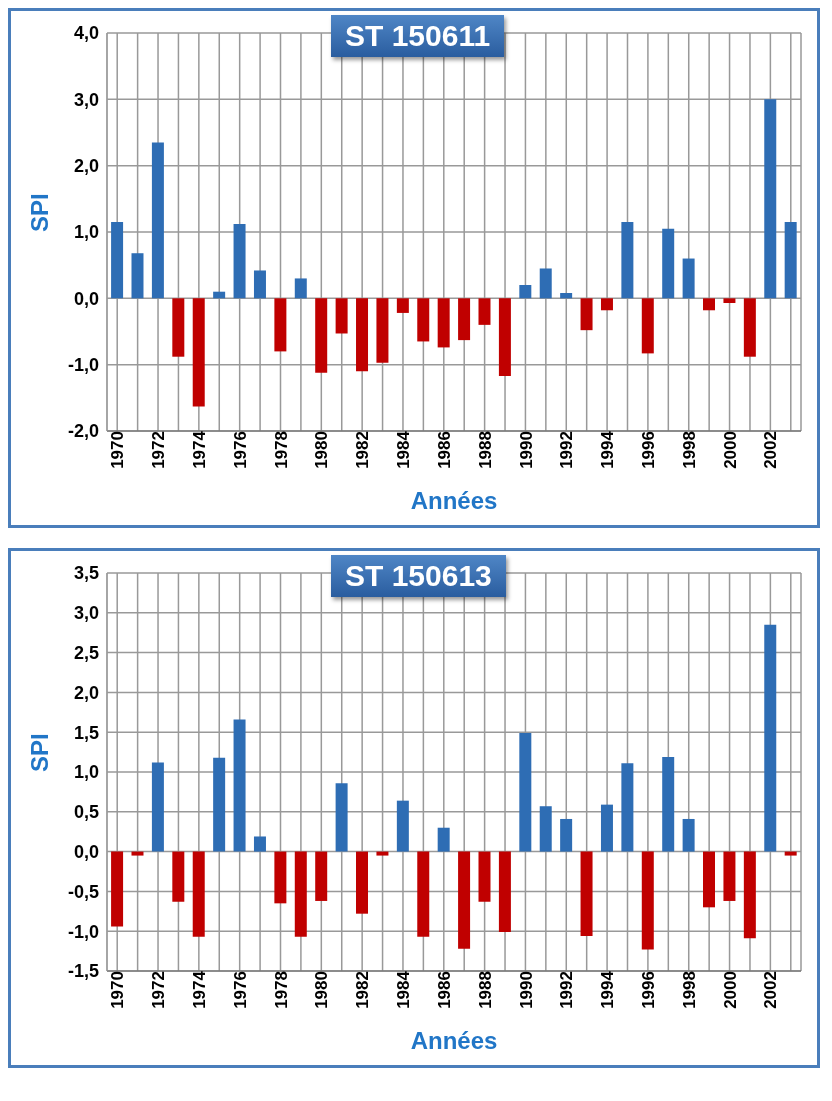 This screenshot has width=832, height=1101. What do you see at coordinates (730, 450) in the screenshot?
I see `x-tick-label: 2000` at bounding box center [730, 450].